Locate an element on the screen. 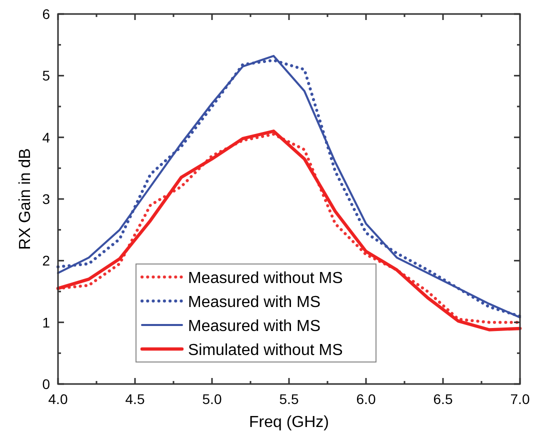  legend-label: Measured without MS is located at coordinates (265, 278).